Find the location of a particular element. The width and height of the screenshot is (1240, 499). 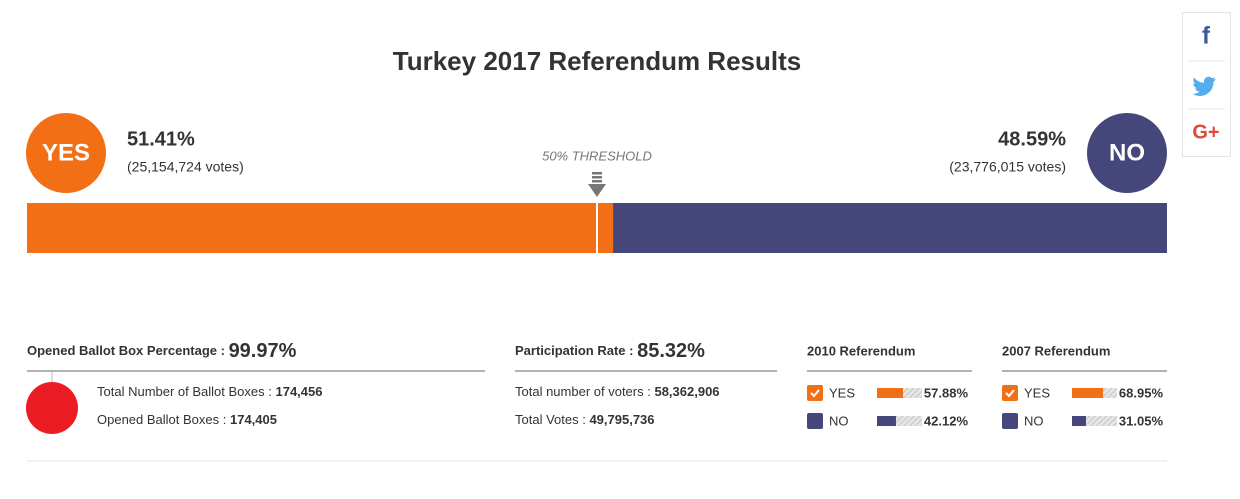

voters-value: 58,362,906 is located at coordinates (686, 391).